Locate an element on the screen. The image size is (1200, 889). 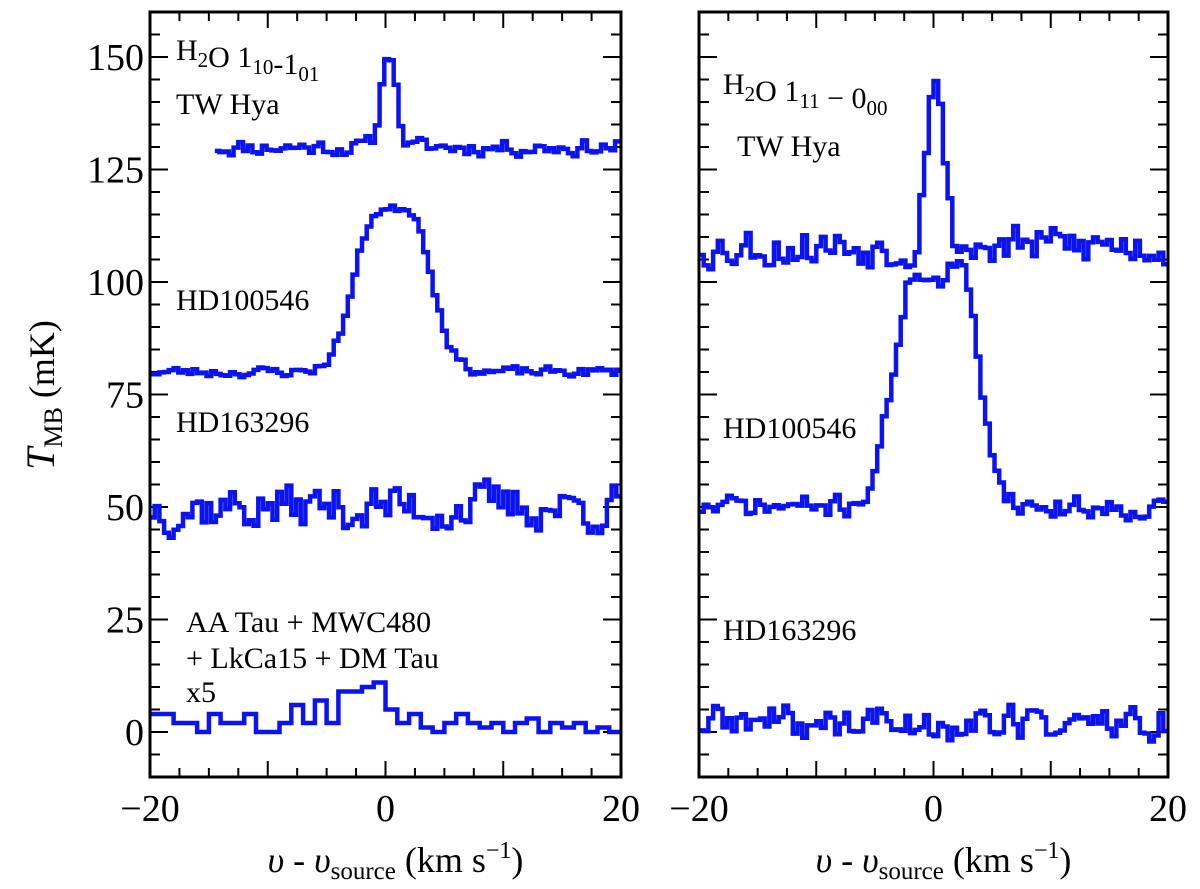
annotation-r-hd163: HD163296 is located at coordinates (789, 630).